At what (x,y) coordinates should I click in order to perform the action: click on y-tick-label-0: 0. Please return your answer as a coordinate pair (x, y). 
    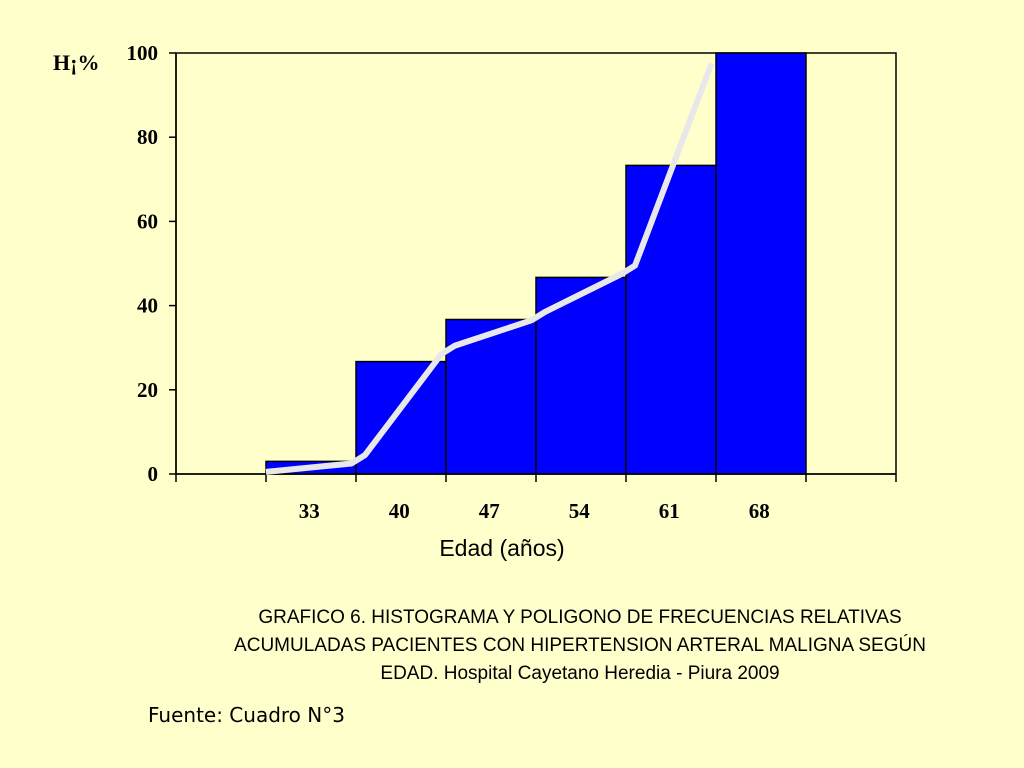
    Looking at the image, I should click on (153, 474).